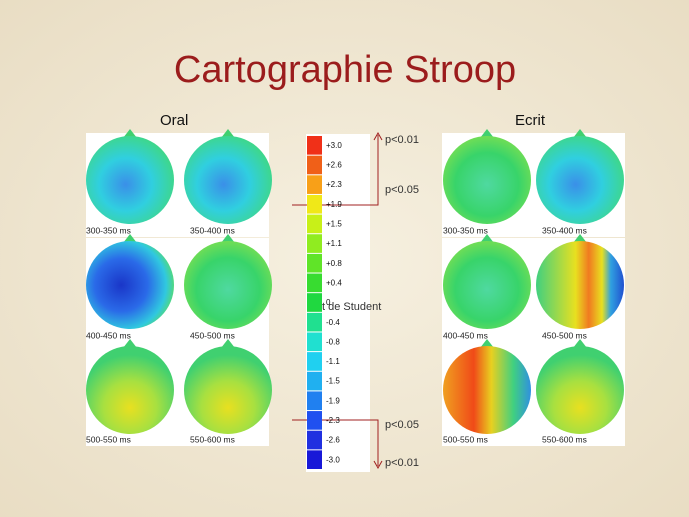 This screenshot has height=517, width=689. Describe the element at coordinates (530, 120) in the screenshot. I see `heading: Ecrit` at that location.